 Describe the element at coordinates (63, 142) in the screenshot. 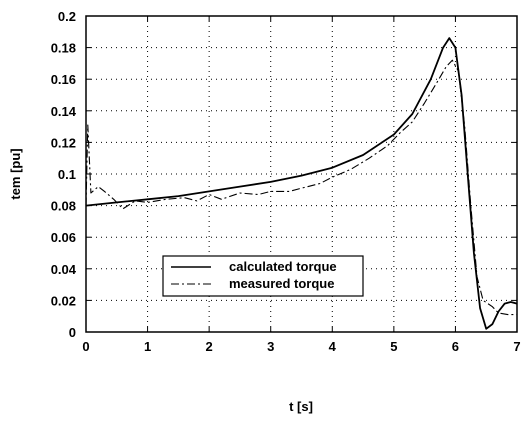

I see `y-tick-label: 0.12` at that location.